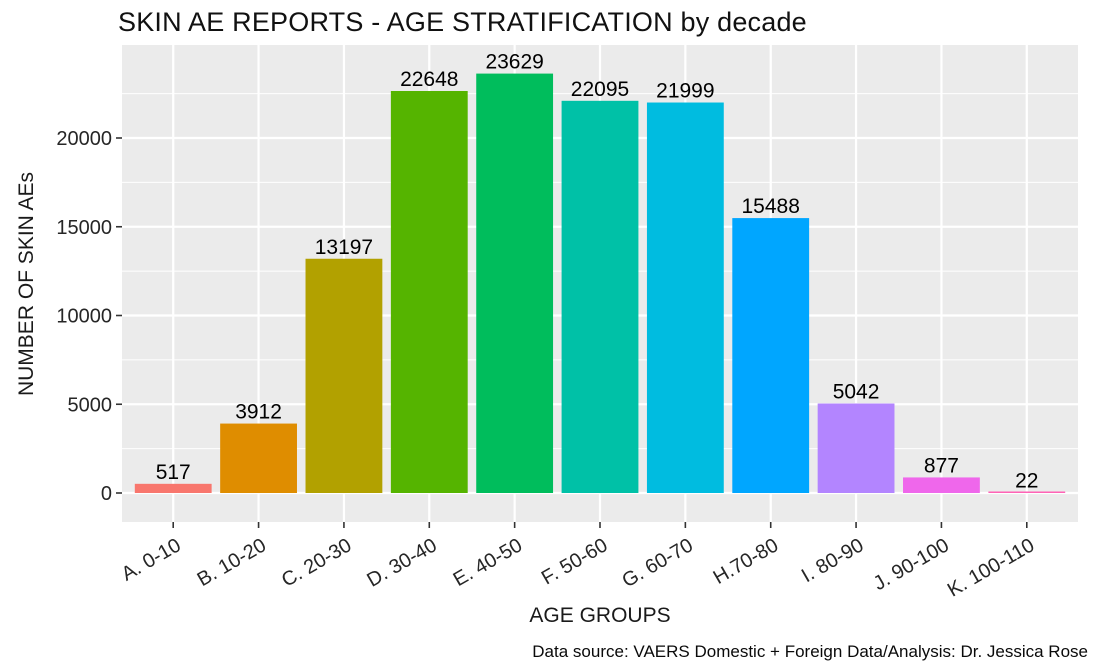 This screenshot has width=1100, height=671. What do you see at coordinates (833, 560) in the screenshot?
I see `x-tick-label: I. 80-90` at bounding box center [833, 560].